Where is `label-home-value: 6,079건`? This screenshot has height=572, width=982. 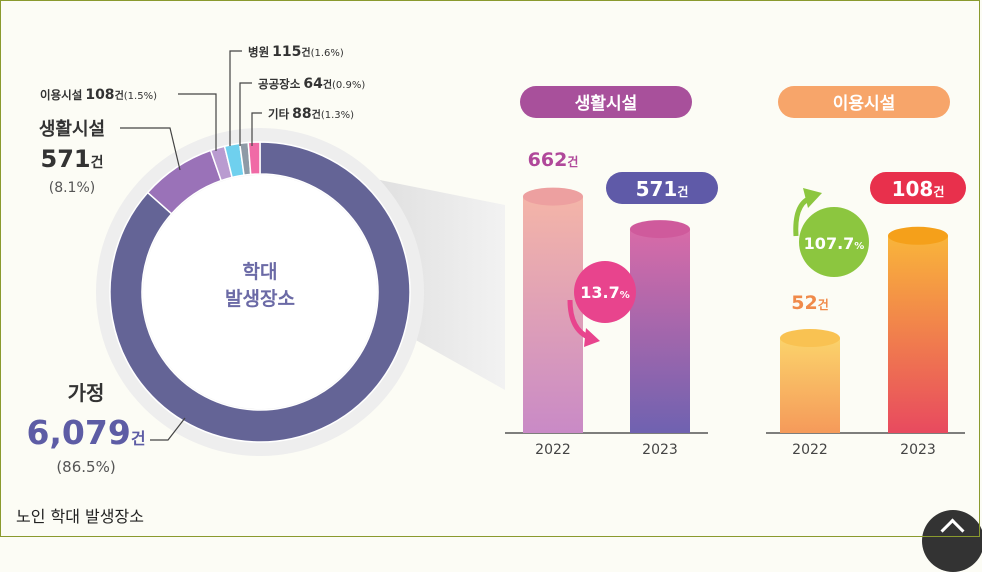
label-home-value: 6,079건 is located at coordinates (85, 432).